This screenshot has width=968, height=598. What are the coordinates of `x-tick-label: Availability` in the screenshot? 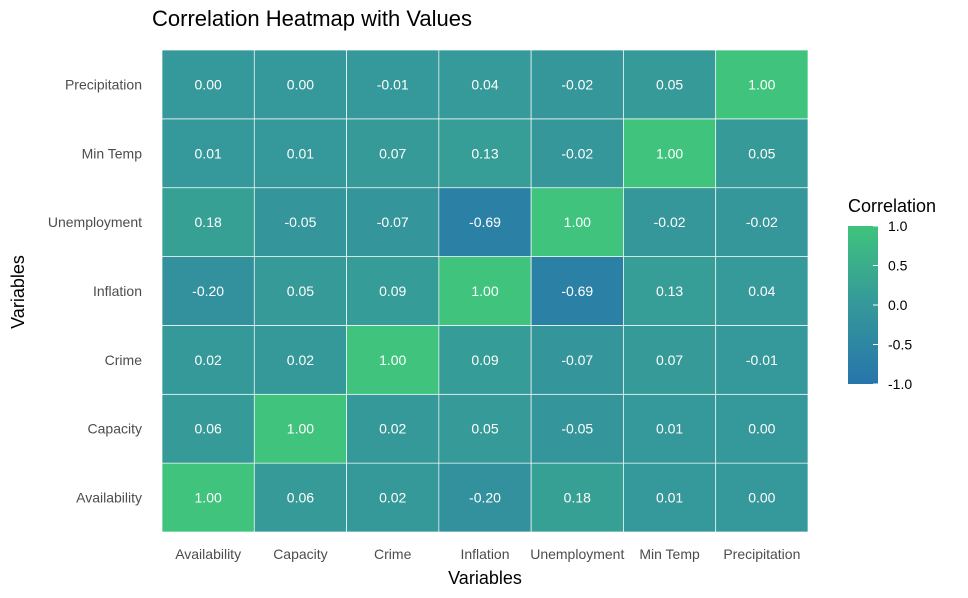 It's located at (208, 554).